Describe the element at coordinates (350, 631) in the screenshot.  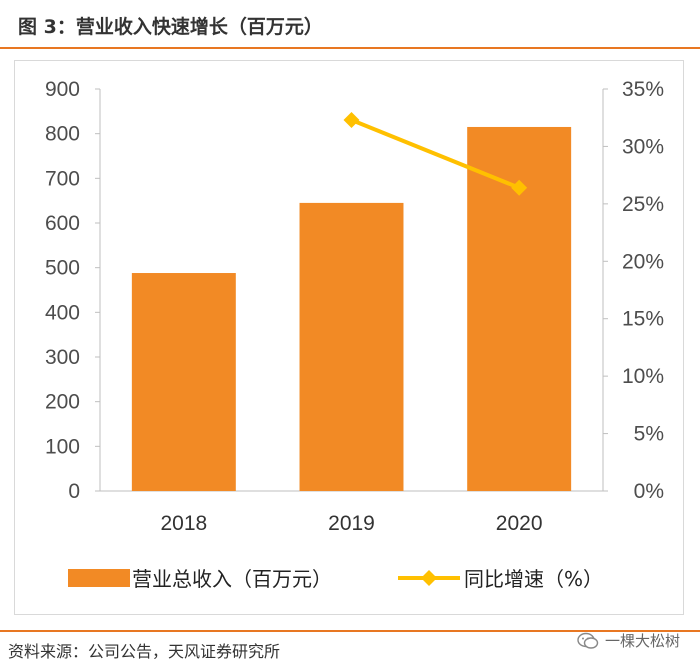
I see `source-rule` at that location.